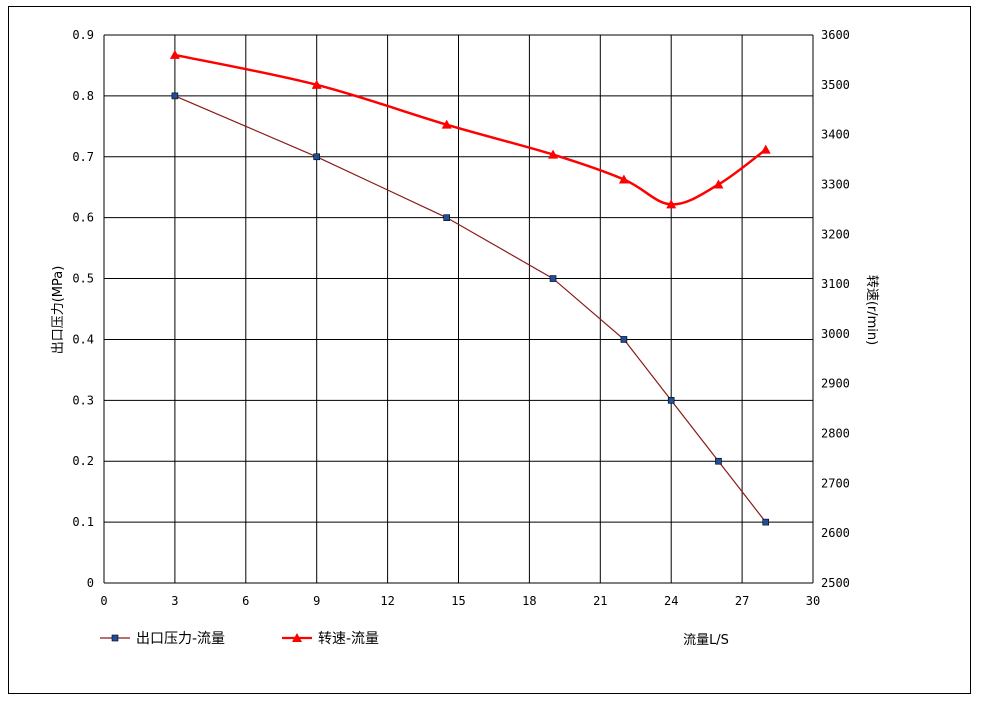 Image resolution: width=981 pixels, height=702 pixels. What do you see at coordinates (835, 284) in the screenshot?
I see `y2-tick-label-6: 3100` at bounding box center [835, 284].